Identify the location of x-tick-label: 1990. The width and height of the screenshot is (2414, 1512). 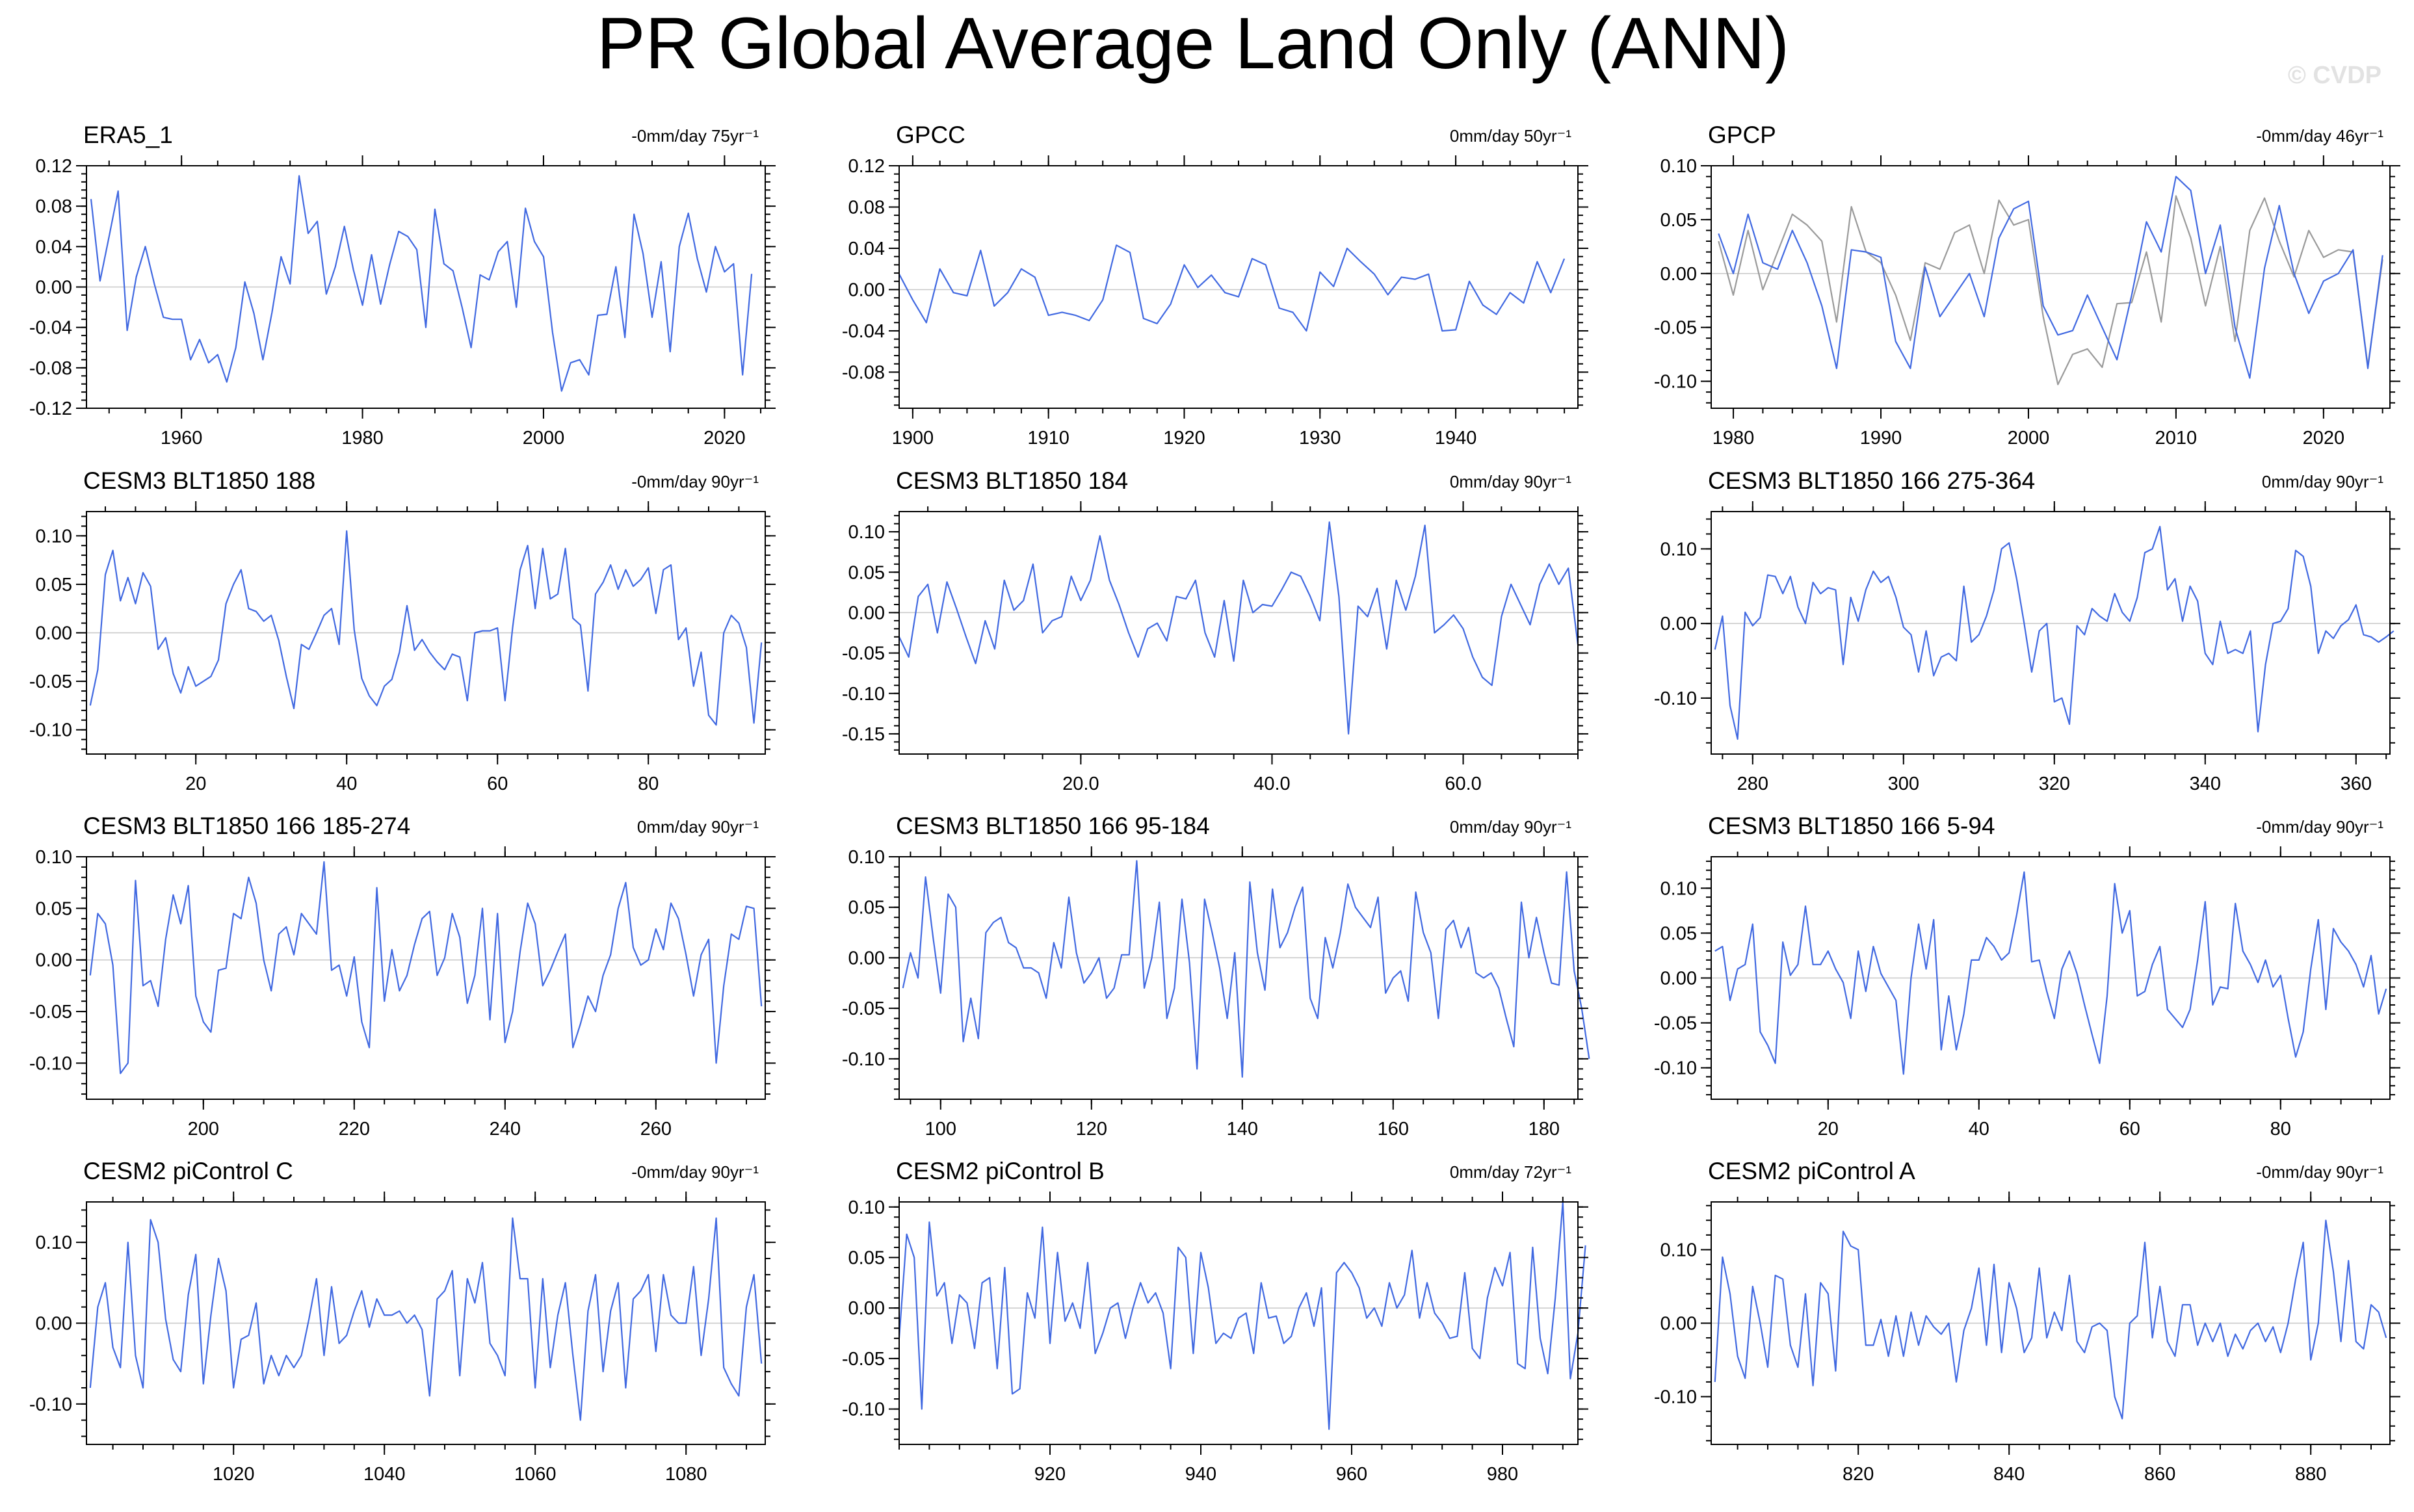
(1881, 438).